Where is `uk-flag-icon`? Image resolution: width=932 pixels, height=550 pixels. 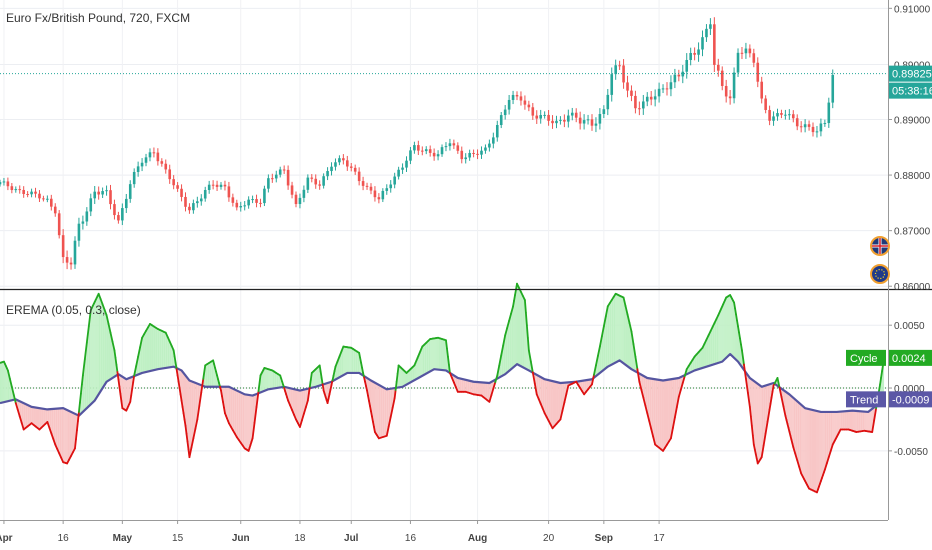 uk-flag-icon is located at coordinates (880, 246).